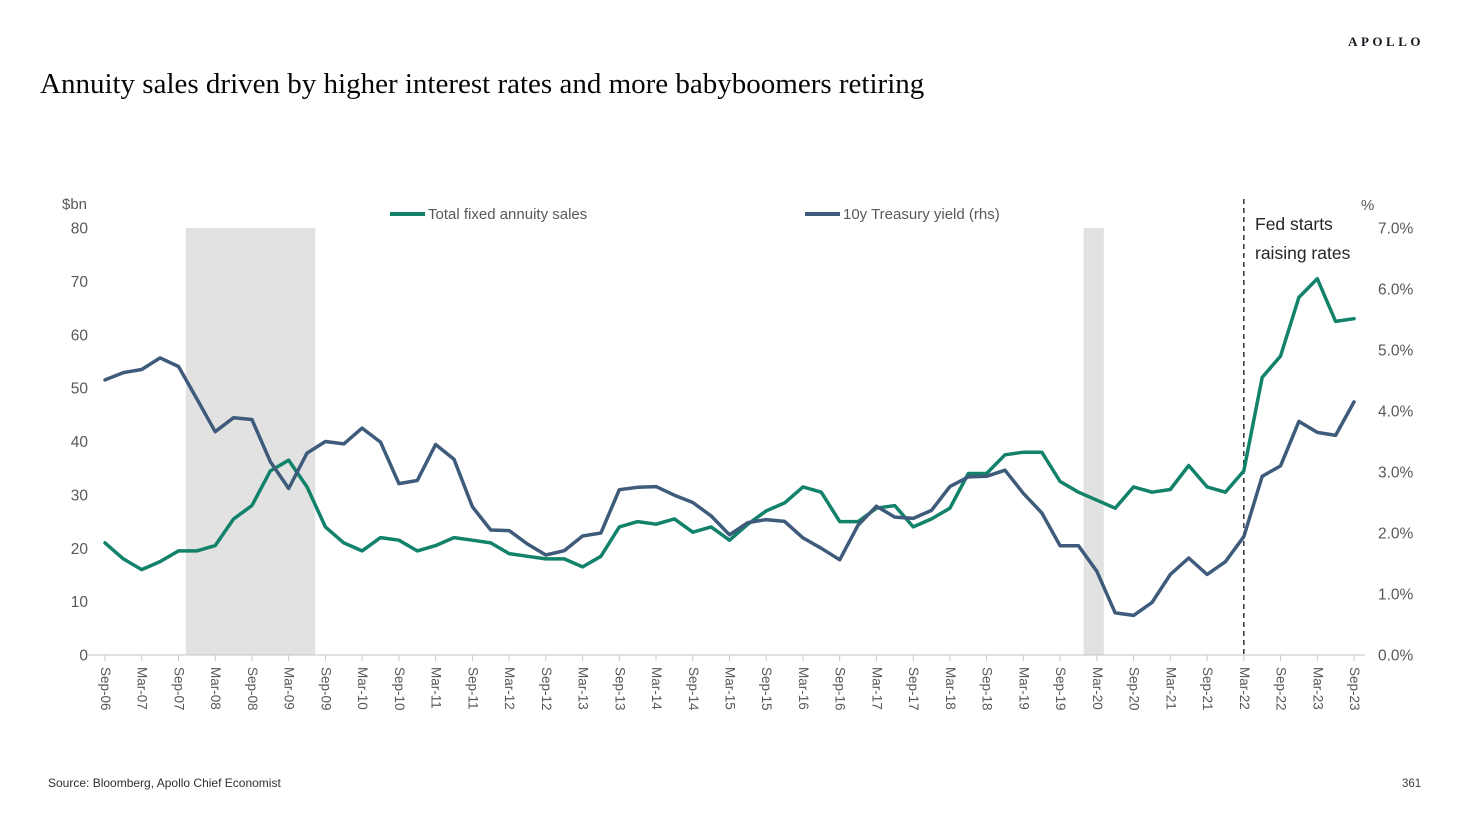 Image resolution: width=1467 pixels, height=823 pixels. I want to click on x-tick-label: Sep-16, so click(840, 689).